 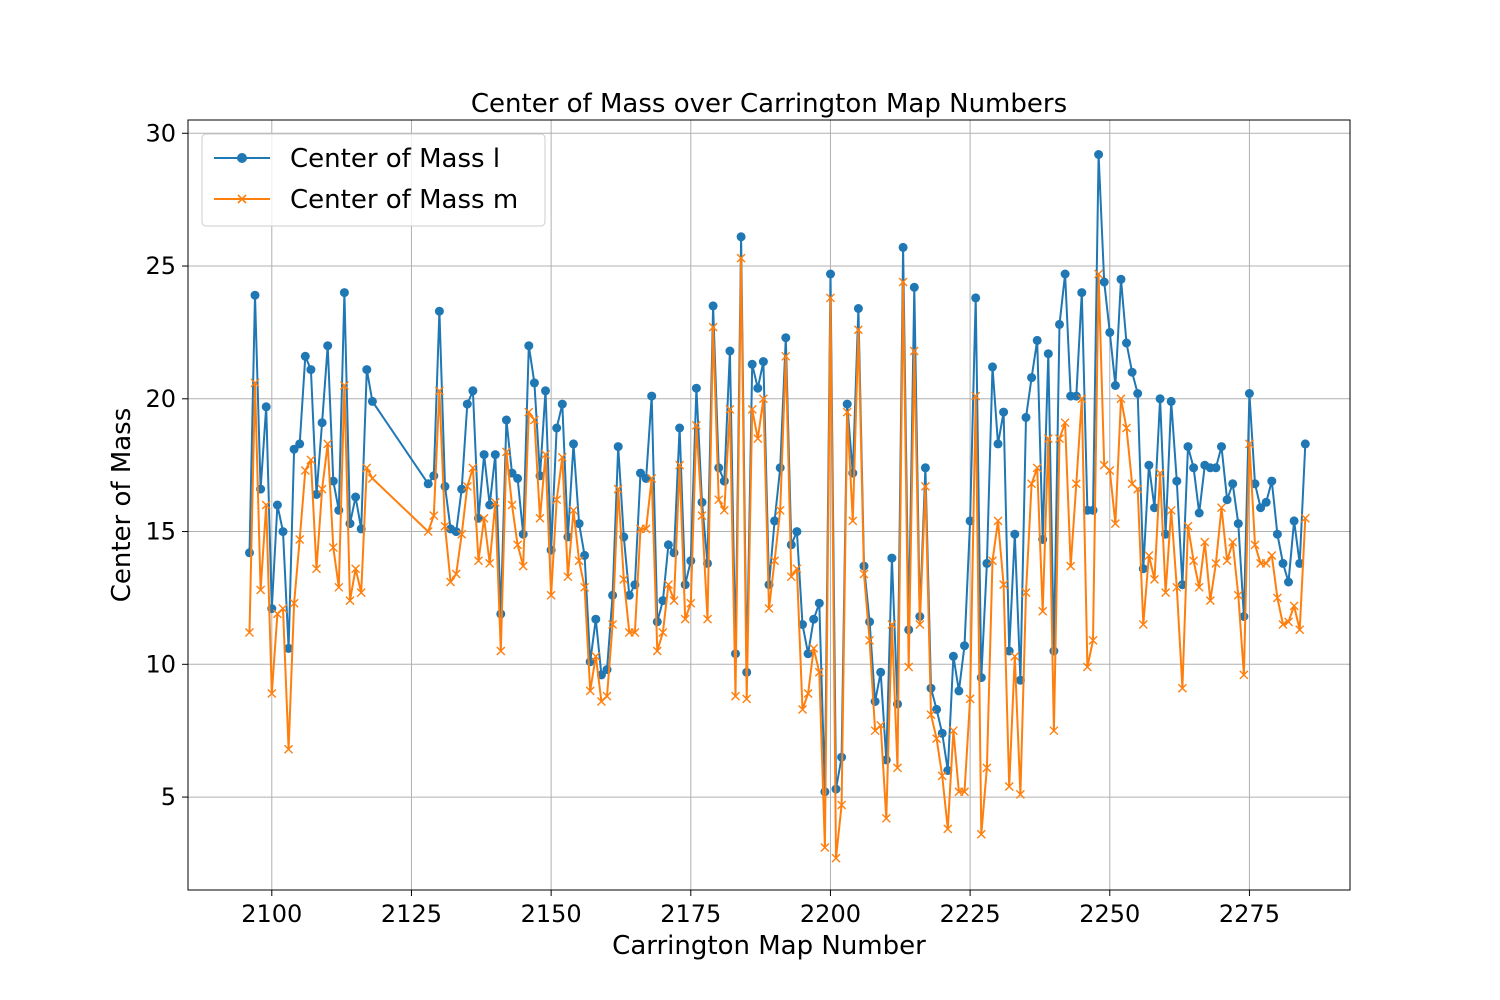 I want to click on x-tick-label: 2225, so click(x=970, y=914).